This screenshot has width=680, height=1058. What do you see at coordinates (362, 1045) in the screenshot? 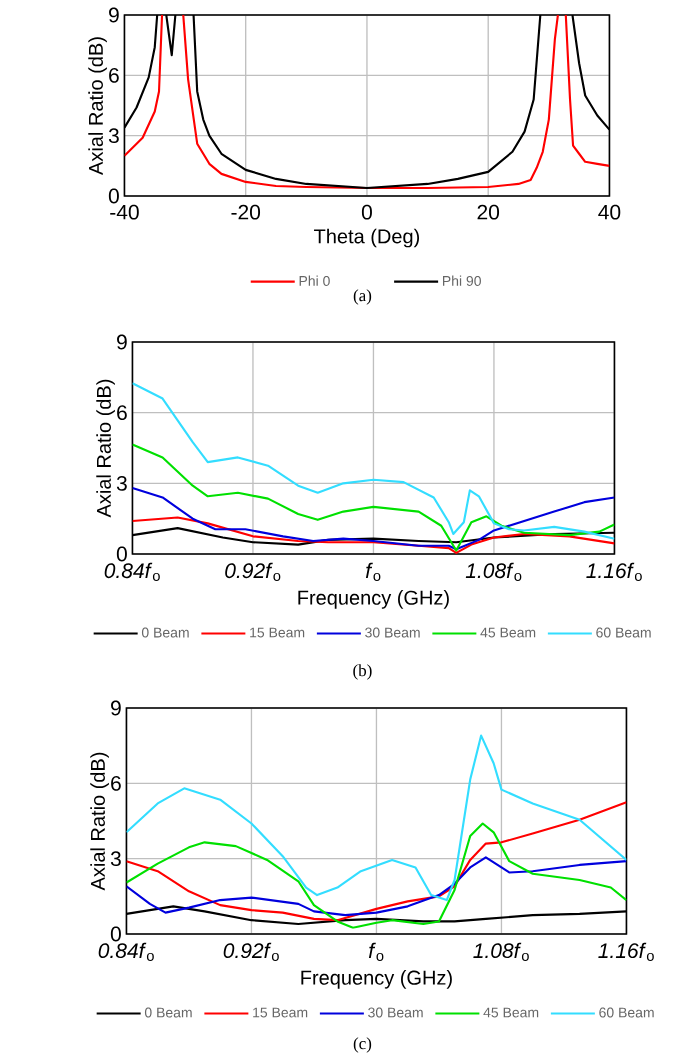
I see `text: (c)` at bounding box center [362, 1045].